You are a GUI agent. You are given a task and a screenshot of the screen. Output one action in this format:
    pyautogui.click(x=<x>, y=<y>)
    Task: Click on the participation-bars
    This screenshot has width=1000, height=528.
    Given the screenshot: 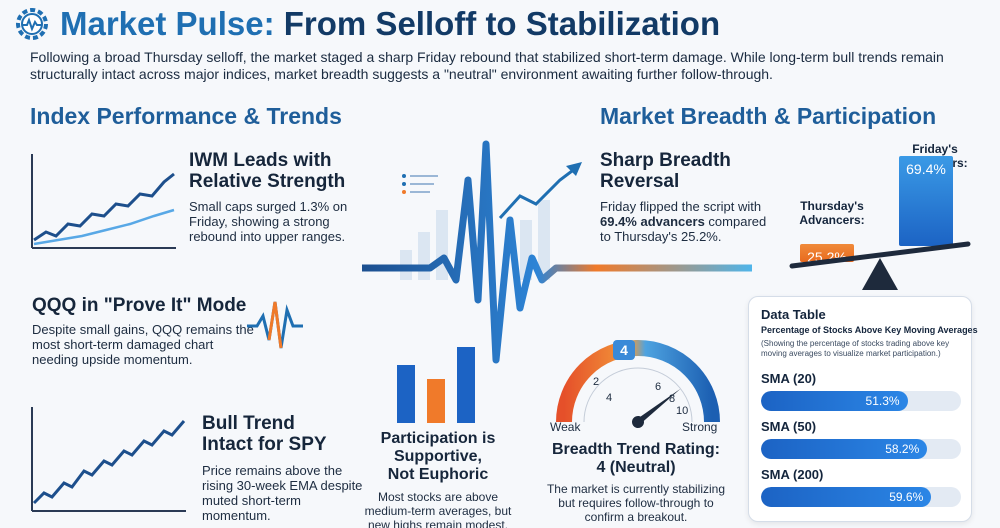 What is the action you would take?
    pyautogui.click(x=436, y=385)
    